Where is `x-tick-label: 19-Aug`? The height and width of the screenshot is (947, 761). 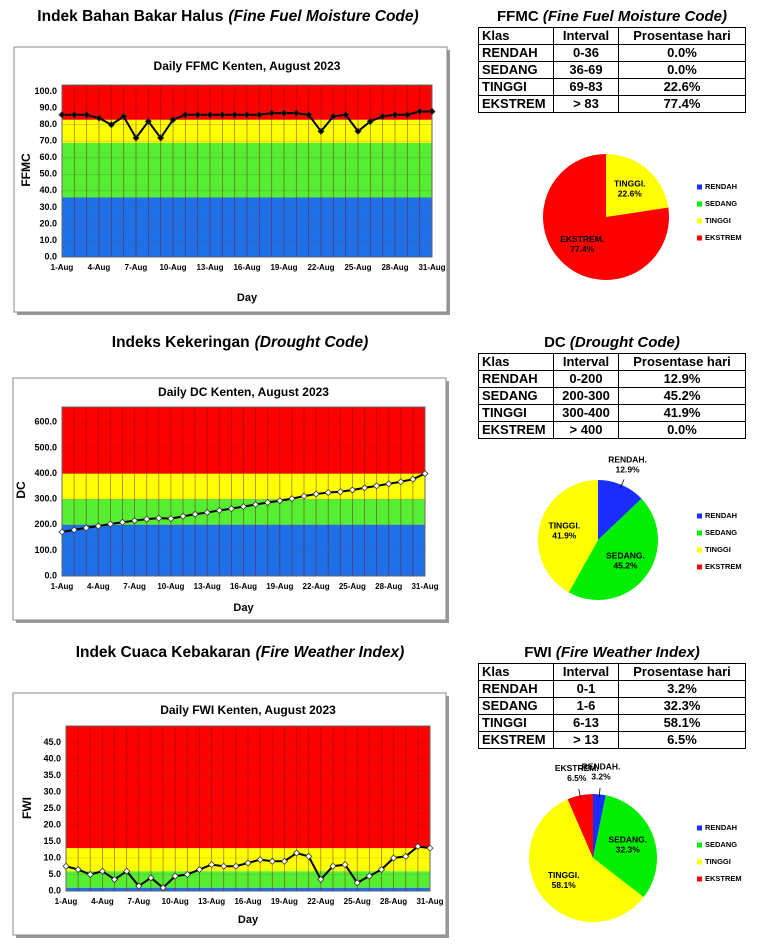 x-tick-label: 19-Aug is located at coordinates (279, 586).